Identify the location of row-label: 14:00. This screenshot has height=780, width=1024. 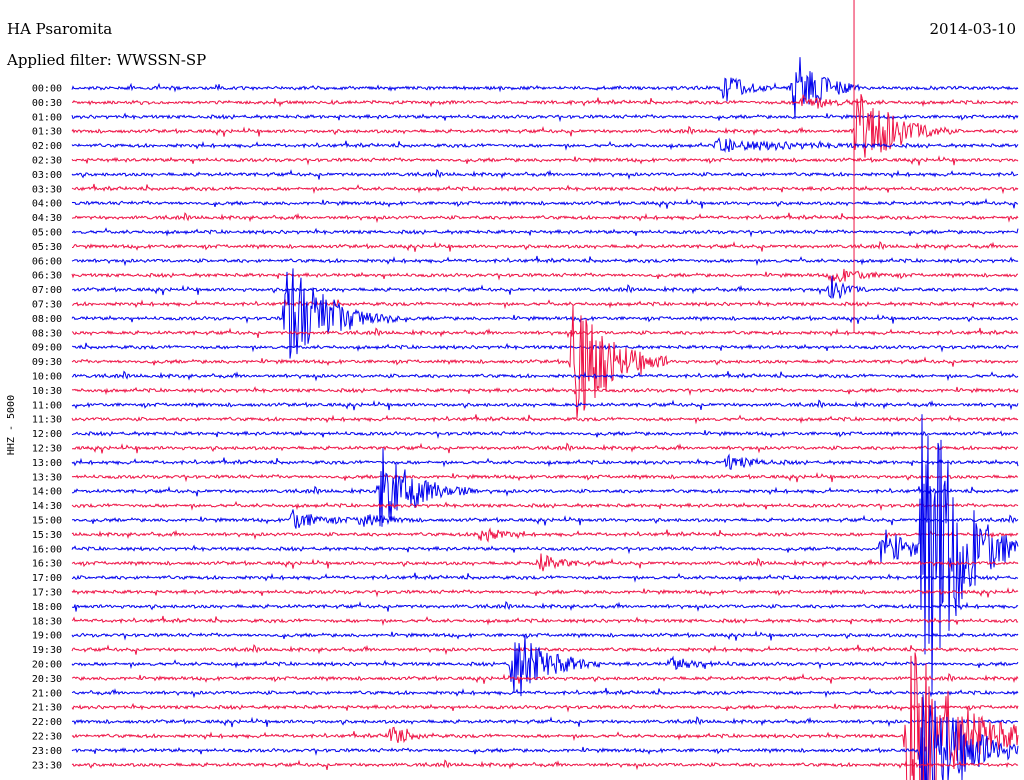
(47, 492).